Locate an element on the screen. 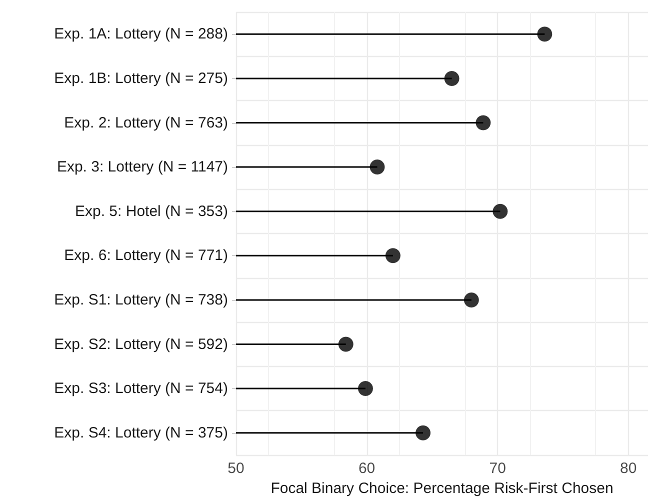 This screenshot has width=668, height=502. x-tick-label: 60 is located at coordinates (367, 468).